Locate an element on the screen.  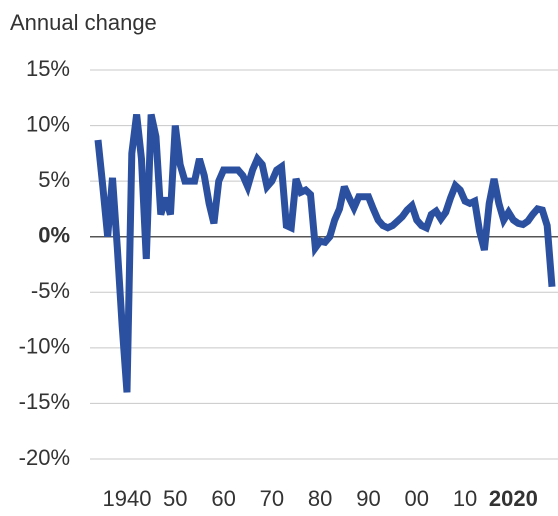
x-tick-label: 80 is located at coordinates (320, 498).